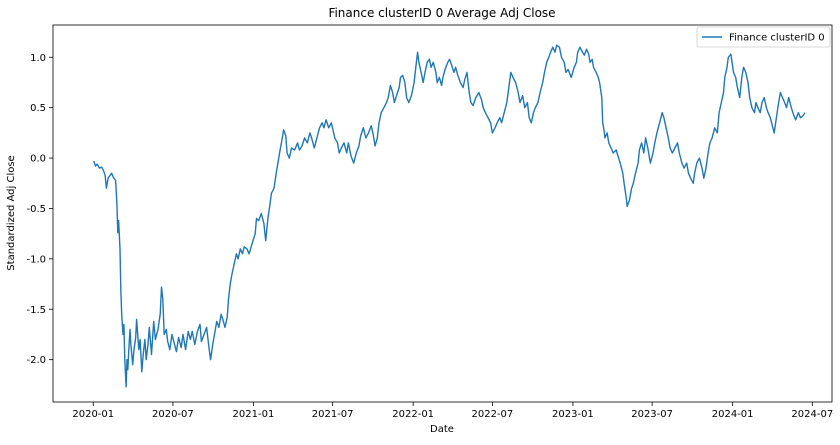  Describe the element at coordinates (38, 58) in the screenshot. I see `y-tick-label: 1.0` at that location.